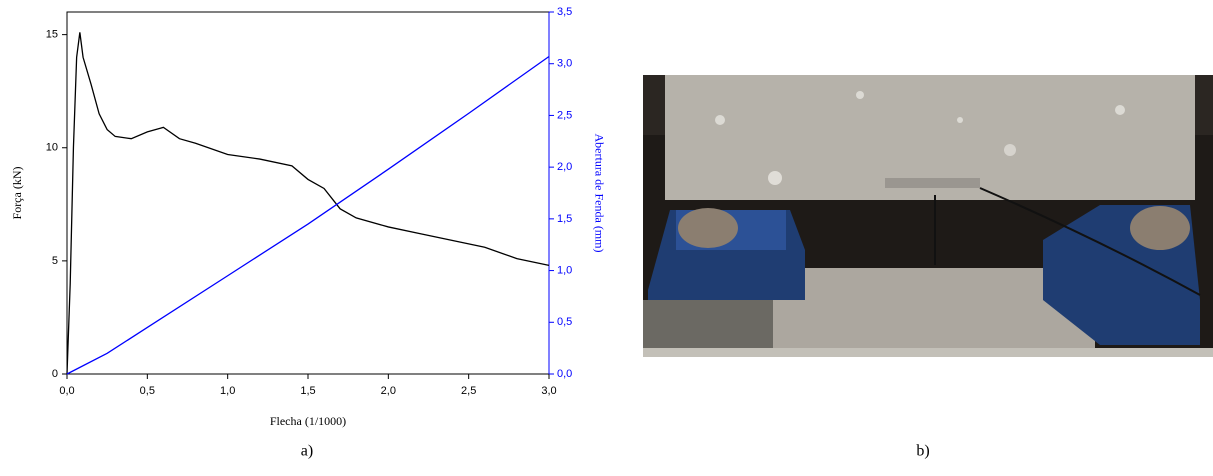 The image size is (1213, 476). Describe the element at coordinates (564, 64) in the screenshot. I see `y2-tick-label: 3,0` at that location.